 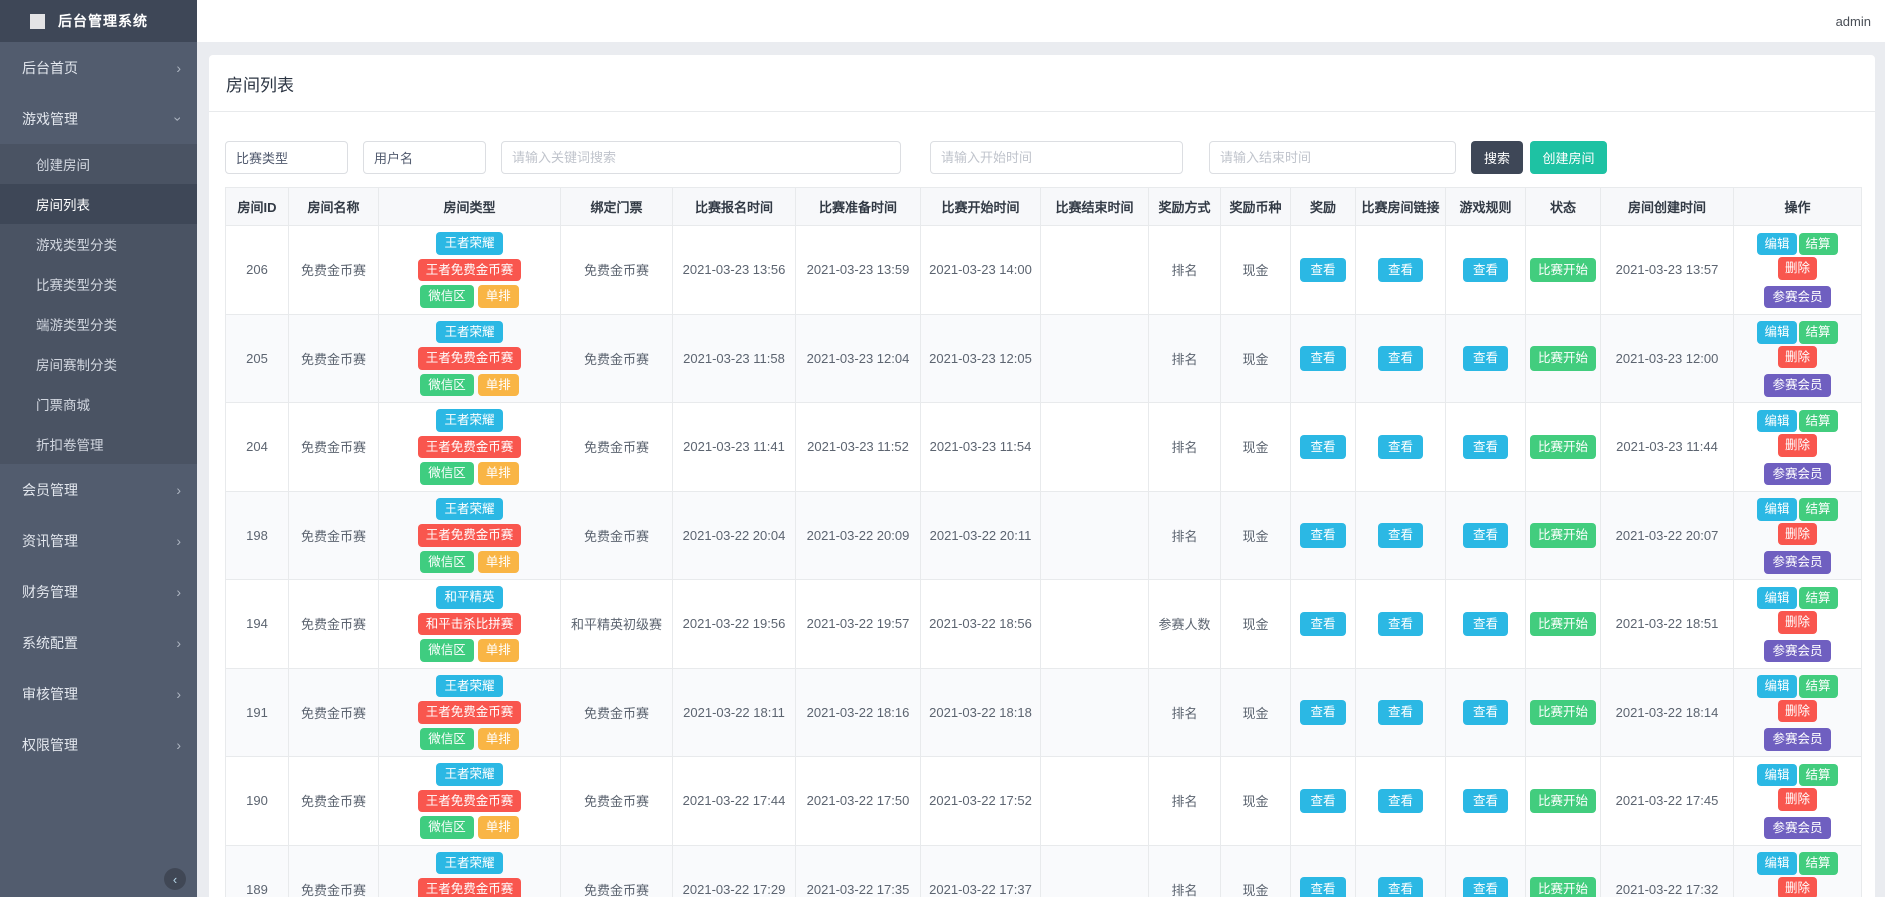 What do you see at coordinates (257, 624) in the screenshot?
I see `cell-room-id: 194` at bounding box center [257, 624].